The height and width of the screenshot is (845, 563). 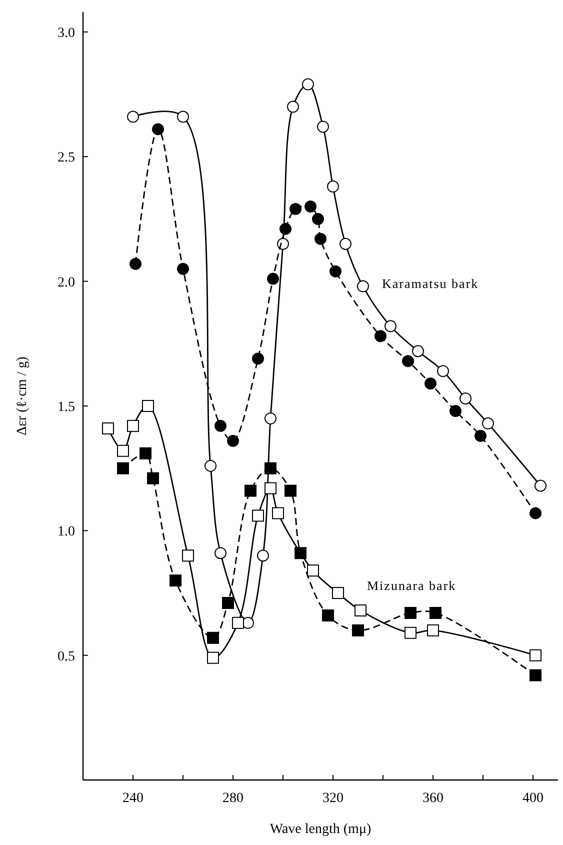 What do you see at coordinates (66, 33) in the screenshot?
I see `y-tick-label: 3.0` at bounding box center [66, 33].